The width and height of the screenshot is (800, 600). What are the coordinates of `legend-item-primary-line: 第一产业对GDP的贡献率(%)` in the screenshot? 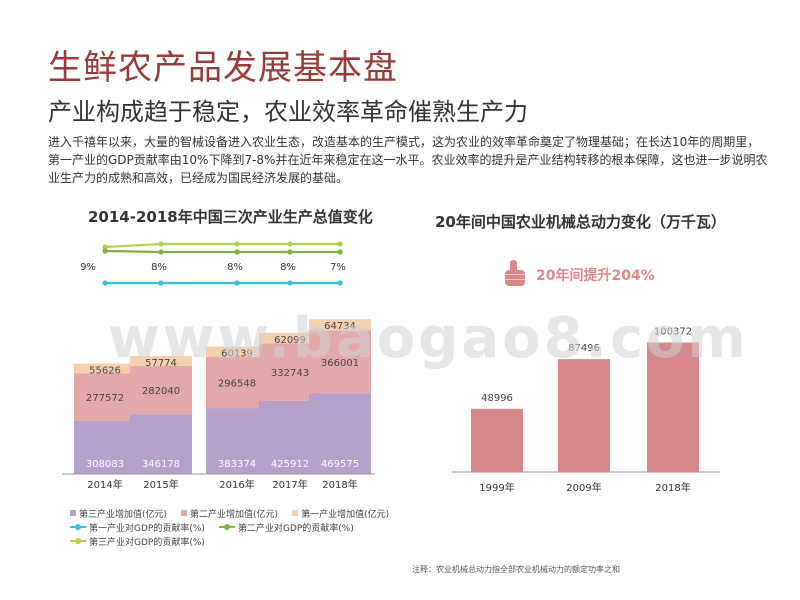 It's located at (137, 527).